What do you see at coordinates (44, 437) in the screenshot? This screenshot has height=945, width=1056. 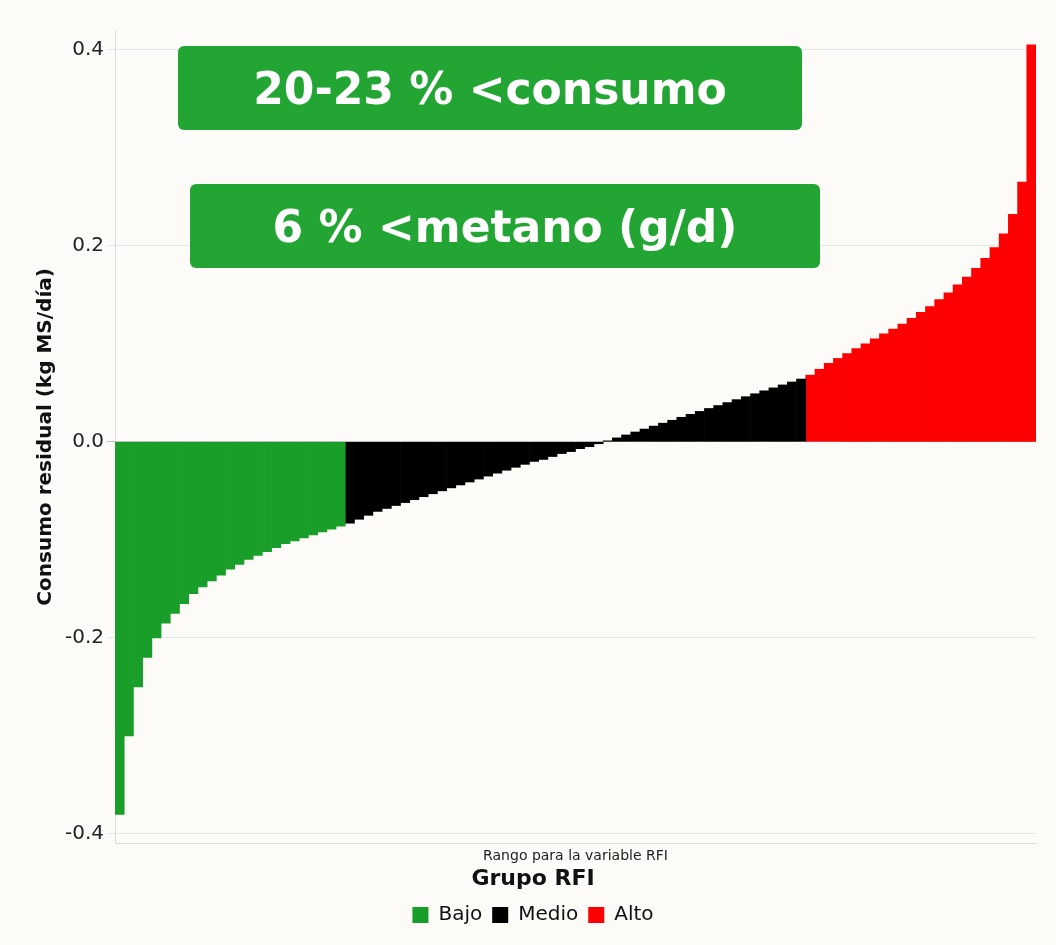 I see `y-axis-title: Consumo residual (kg MS/día)` at bounding box center [44, 437].